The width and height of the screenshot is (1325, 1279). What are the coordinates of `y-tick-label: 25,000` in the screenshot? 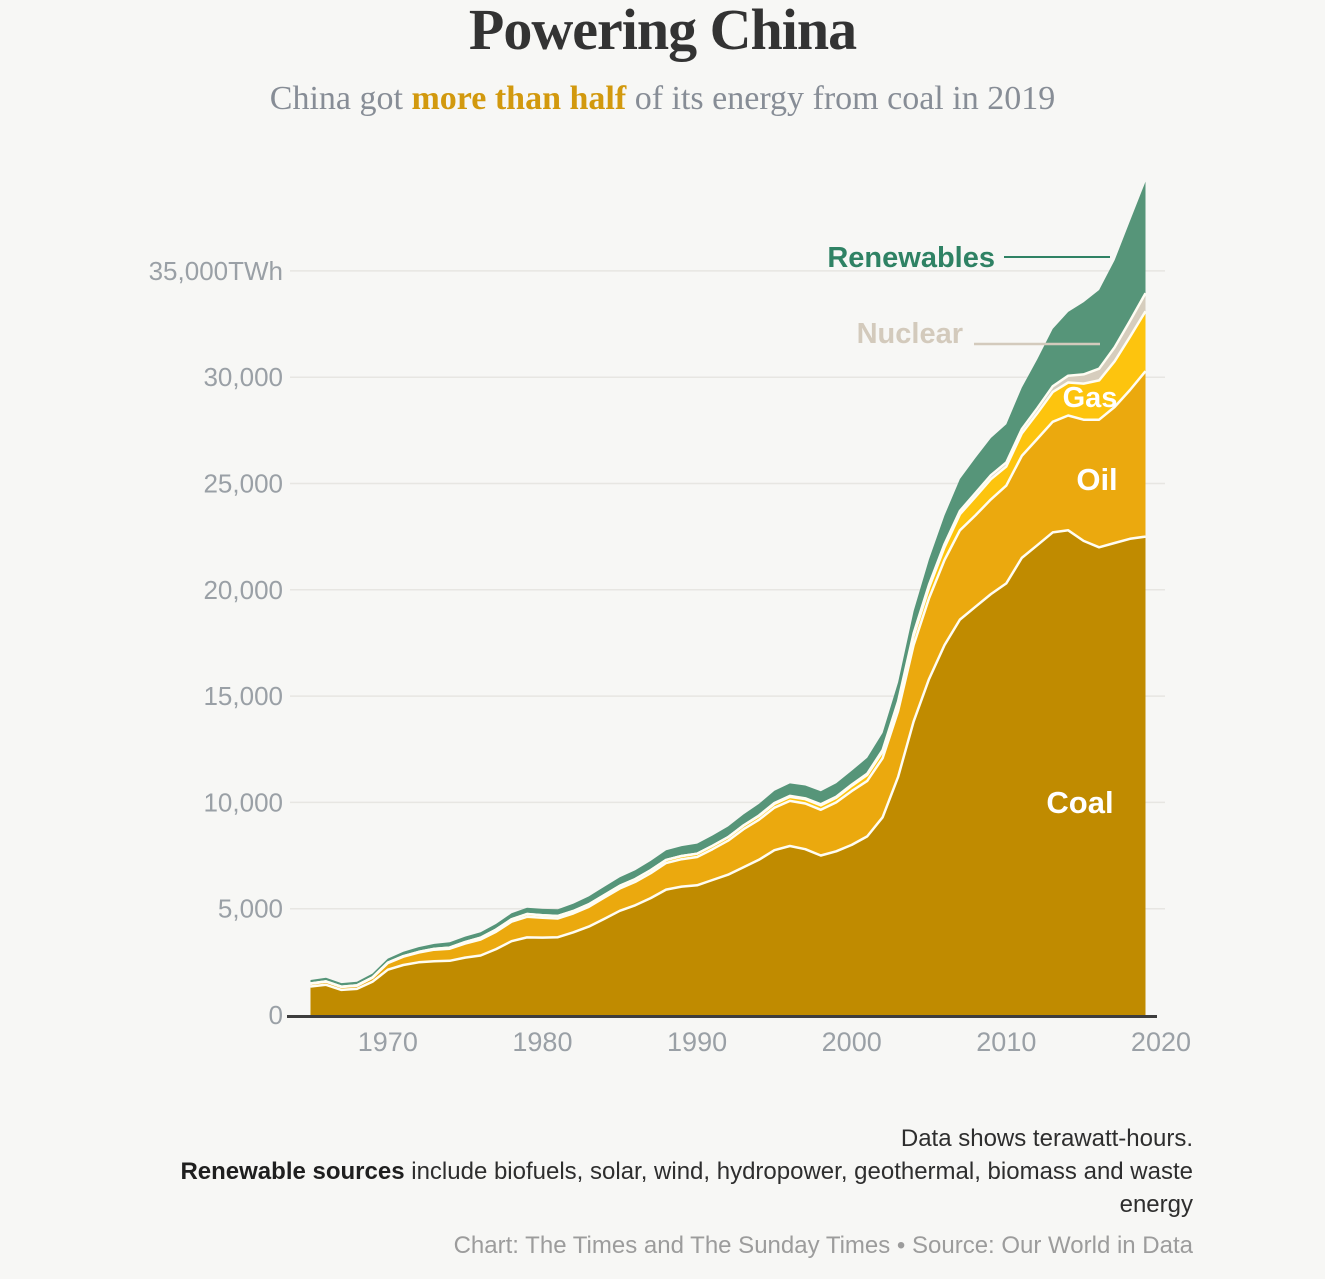 It's located at (243, 484).